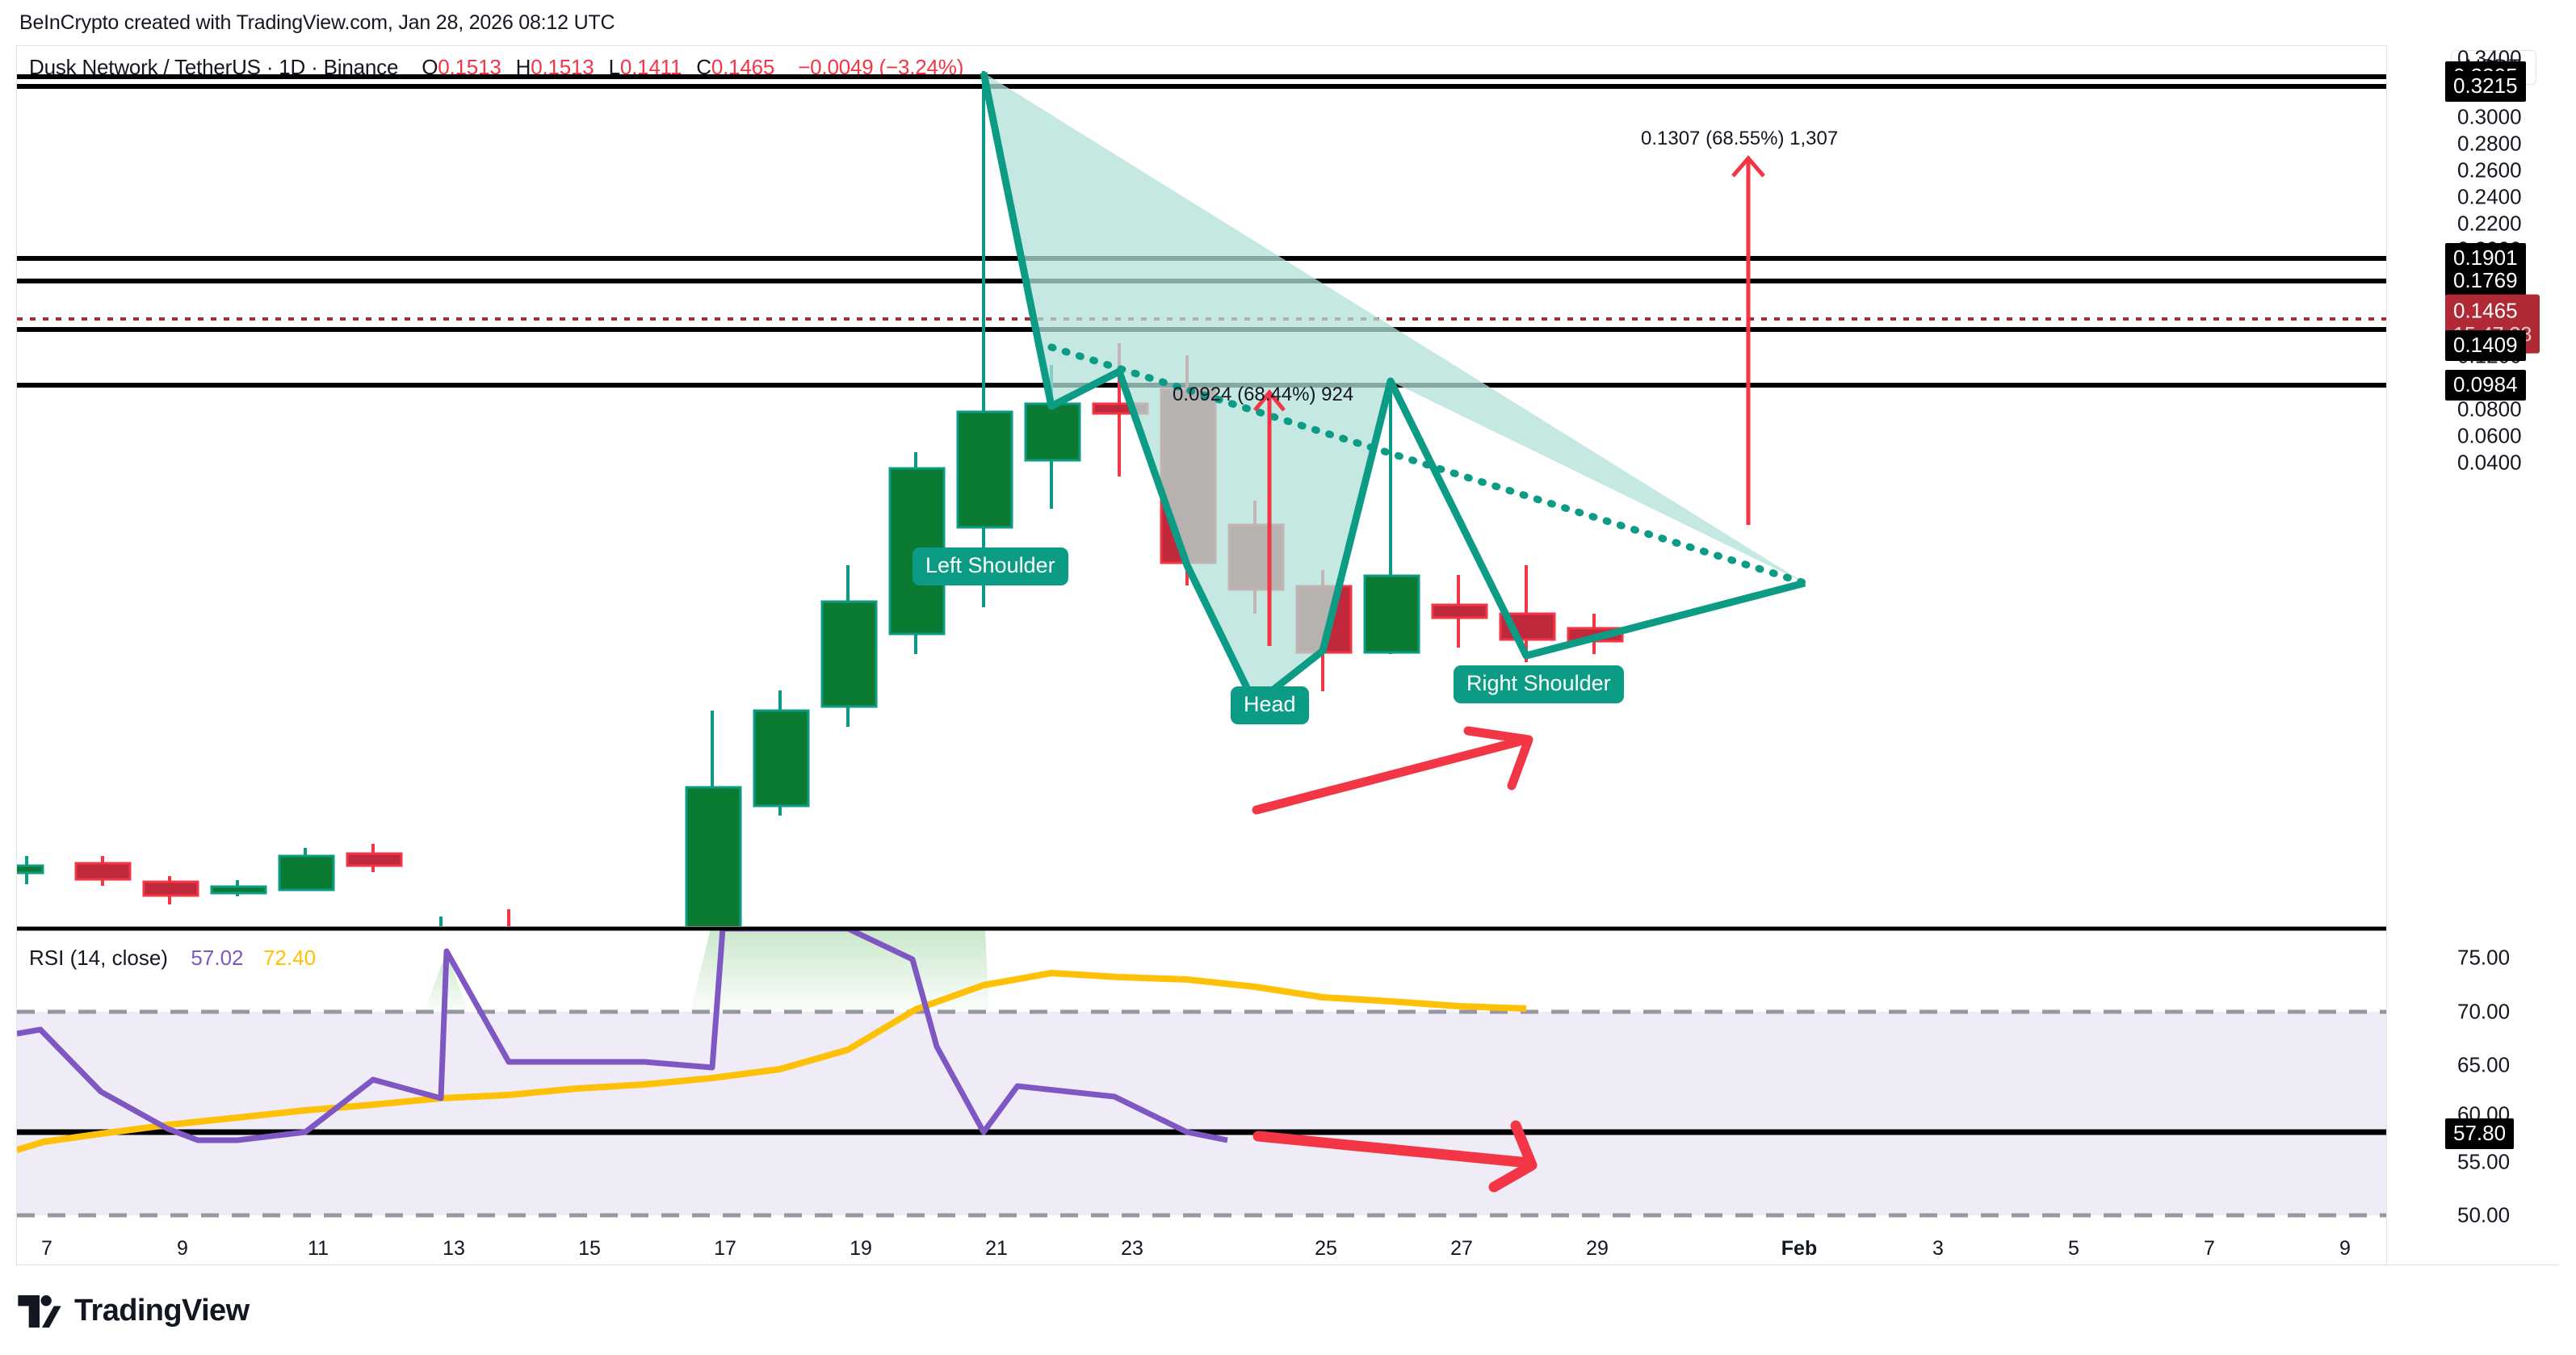  I want to click on tradingview-brand-text: TradingView, so click(162, 1311).